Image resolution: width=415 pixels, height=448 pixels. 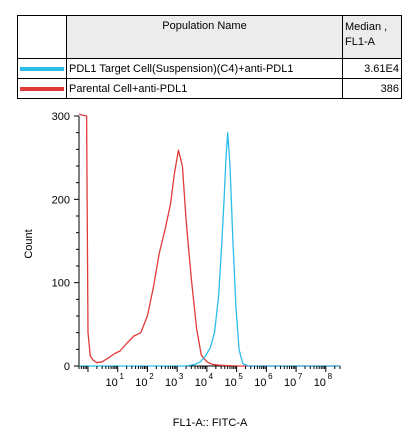 What do you see at coordinates (65, 242) in the screenshot?
I see `y-axis: 0 100 200 300` at bounding box center [65, 242].